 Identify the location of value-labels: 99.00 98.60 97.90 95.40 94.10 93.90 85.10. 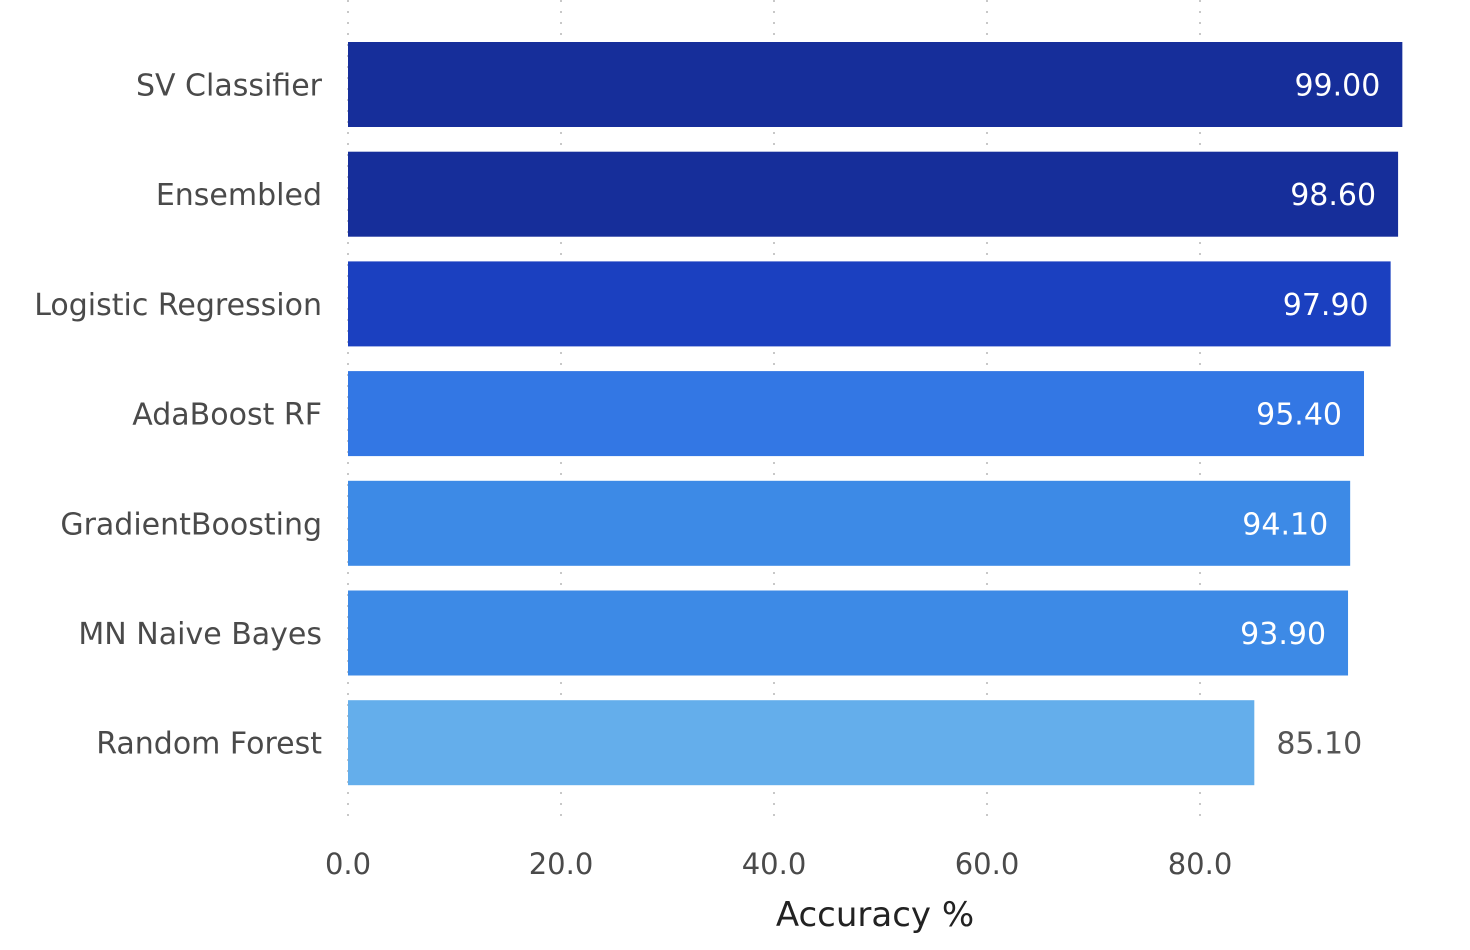
(1310, 415).